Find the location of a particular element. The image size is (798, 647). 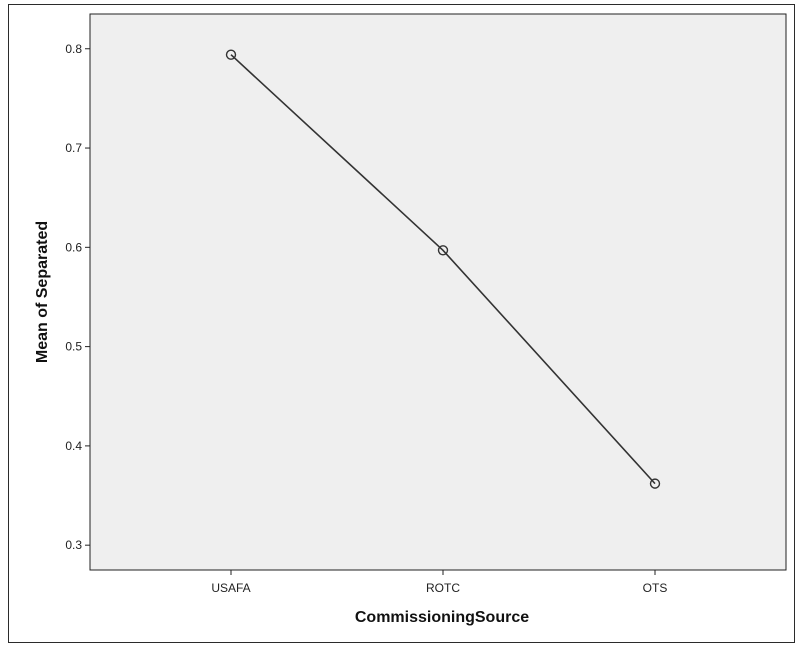

x-axis: USAFA ROTC OTS is located at coordinates (439, 582).